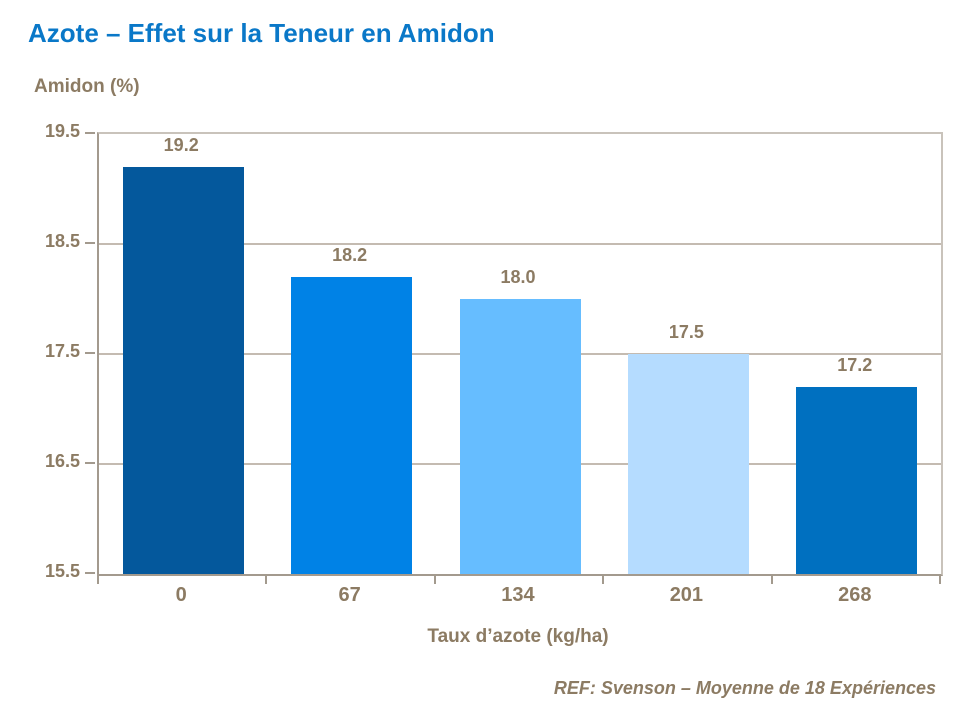 This screenshot has width=960, height=720. I want to click on bar-value-label: 17.2, so click(855, 365).